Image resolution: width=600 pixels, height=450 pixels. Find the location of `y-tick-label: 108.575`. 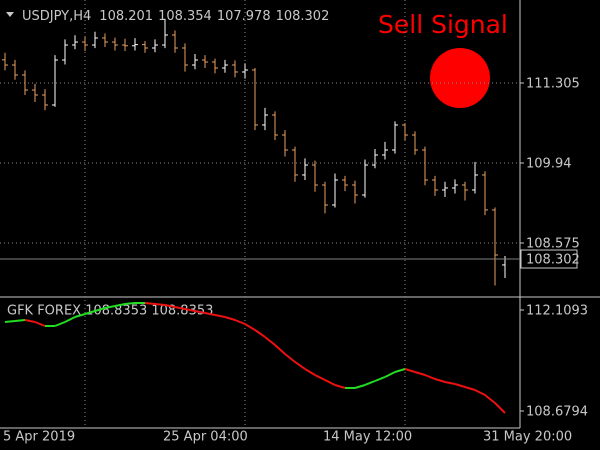

y-tick-label: 108.575 is located at coordinates (553, 244).